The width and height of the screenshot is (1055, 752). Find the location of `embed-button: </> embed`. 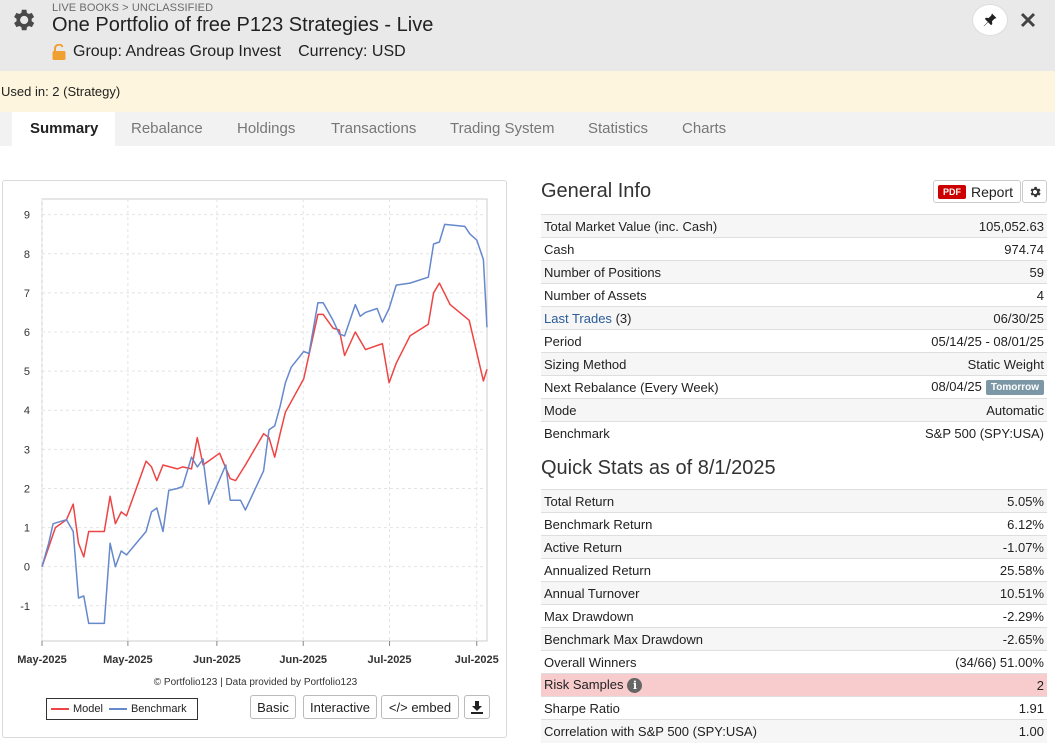

embed-button: </> embed is located at coordinates (420, 707).